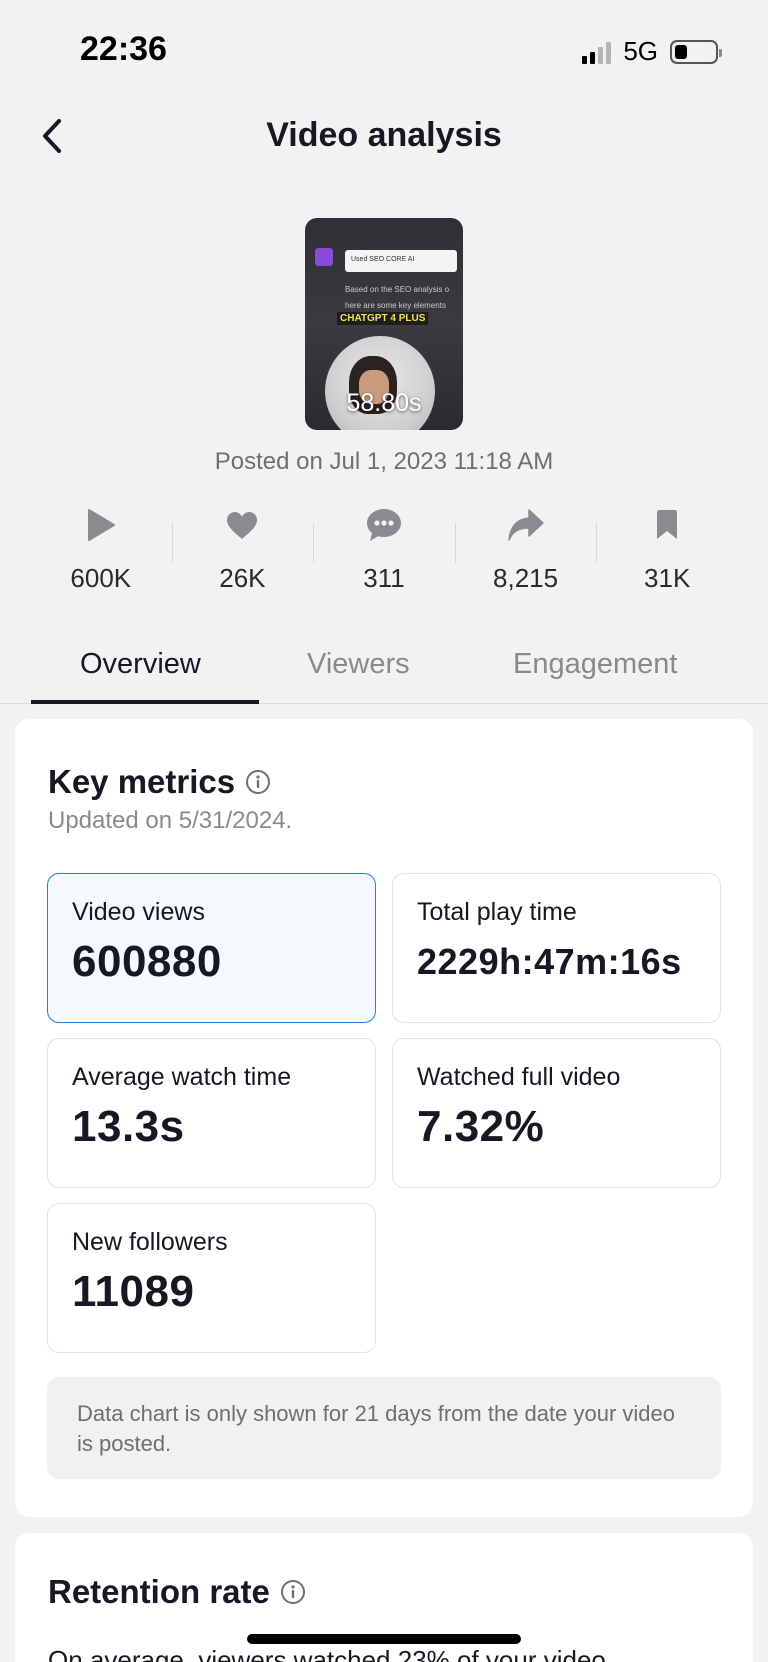 The width and height of the screenshot is (768, 1662). I want to click on thumb-banner: CHATGPT 4 PLUS, so click(383, 318).